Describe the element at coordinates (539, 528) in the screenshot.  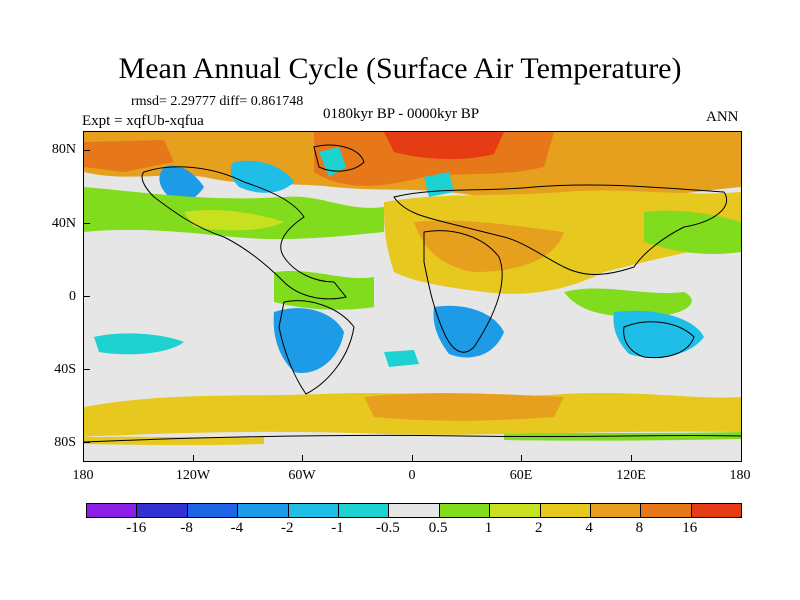
I see `colorbar-label: 2` at that location.